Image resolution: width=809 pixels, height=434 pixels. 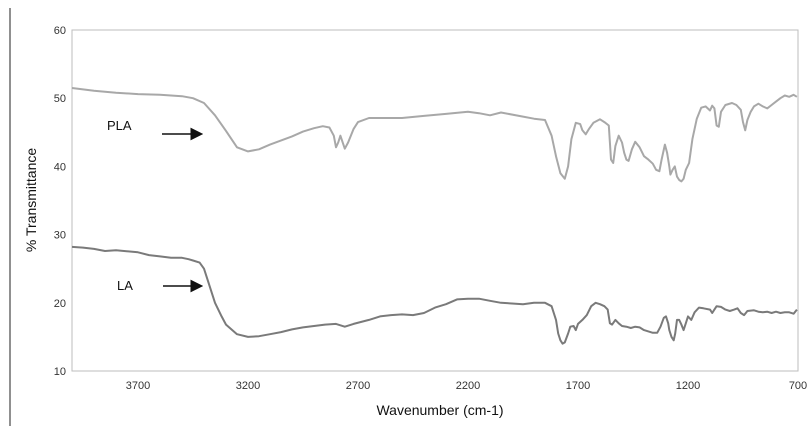 What do you see at coordinates (60, 236) in the screenshot?
I see `y-tick-label: 30` at bounding box center [60, 236].